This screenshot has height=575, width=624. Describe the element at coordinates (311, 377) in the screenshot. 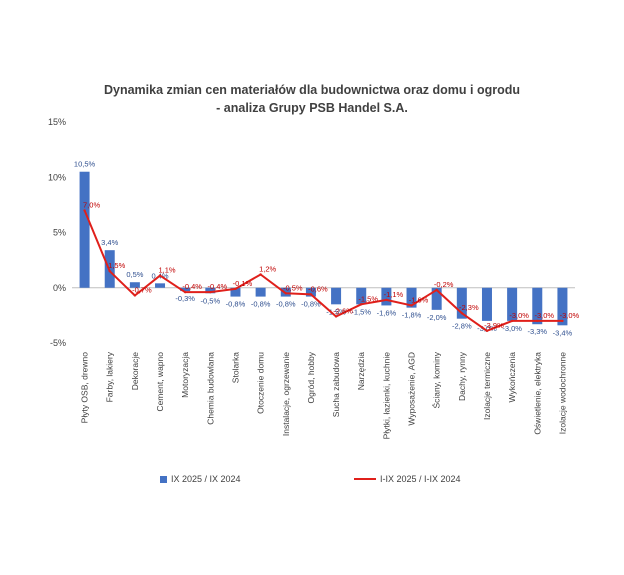

I see `category-label: Ogród, hobby` at that location.